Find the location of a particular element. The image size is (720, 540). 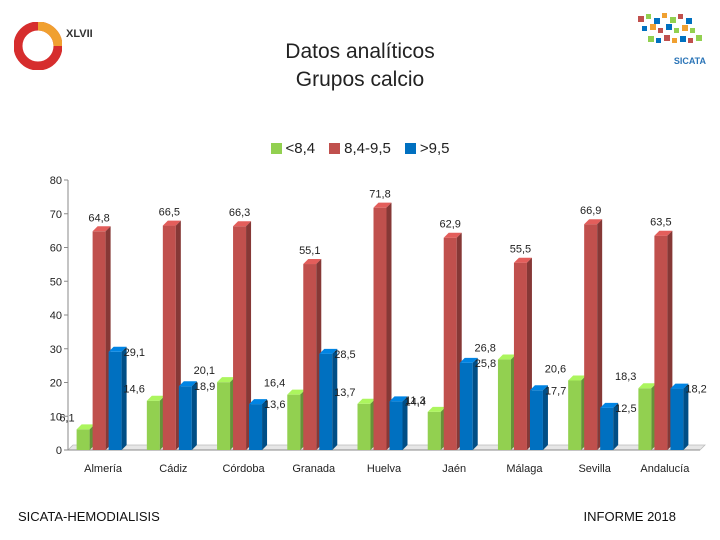

y-tick-label: 10 is located at coordinates (56, 417).